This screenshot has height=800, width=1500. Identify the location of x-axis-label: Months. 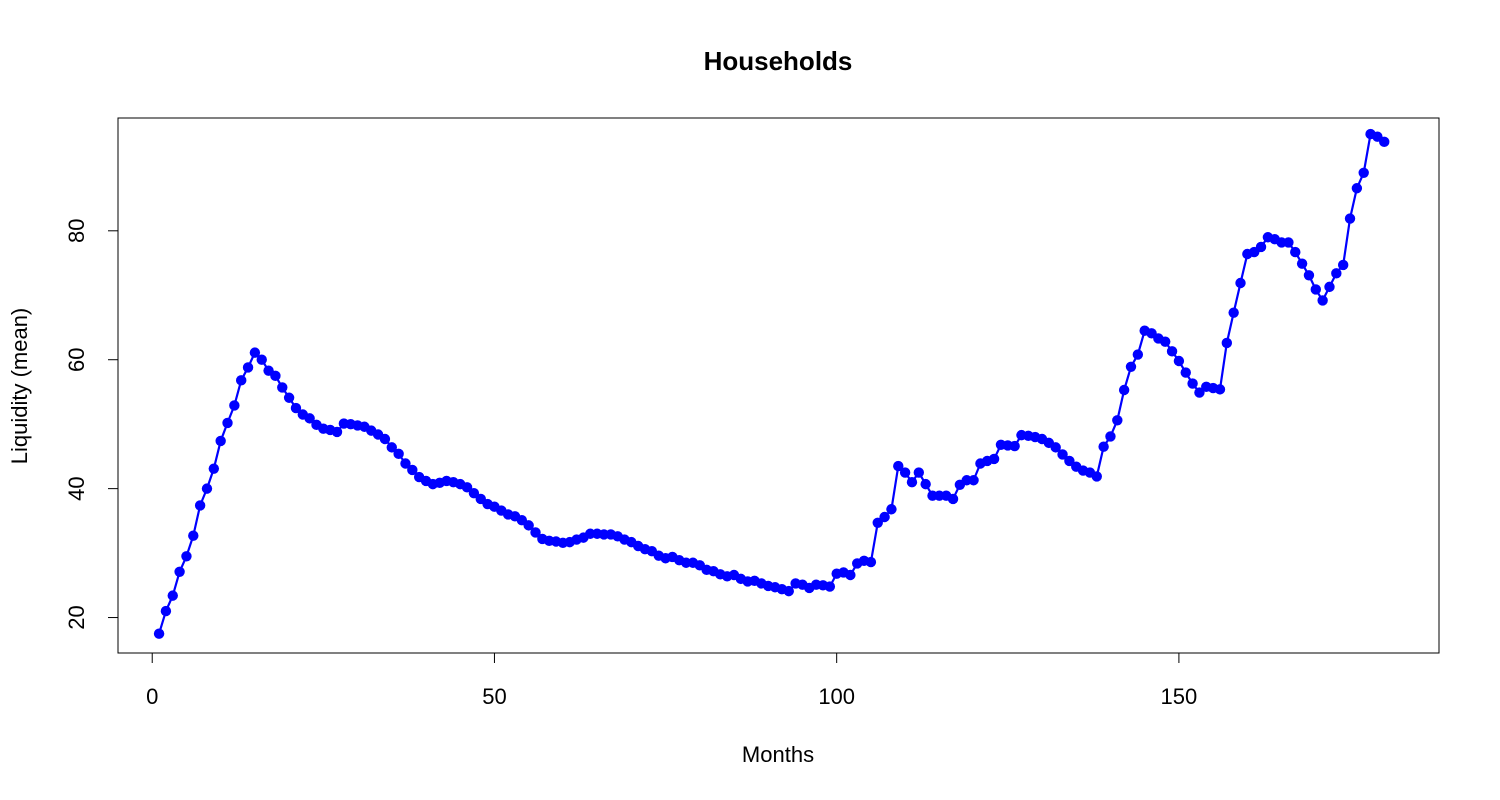
(778, 754).